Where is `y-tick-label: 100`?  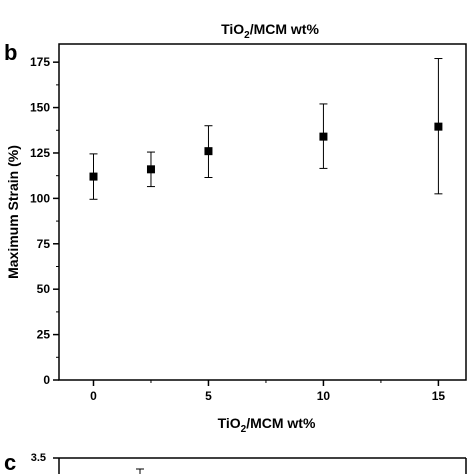
y-tick-label: 100 is located at coordinates (40, 198).